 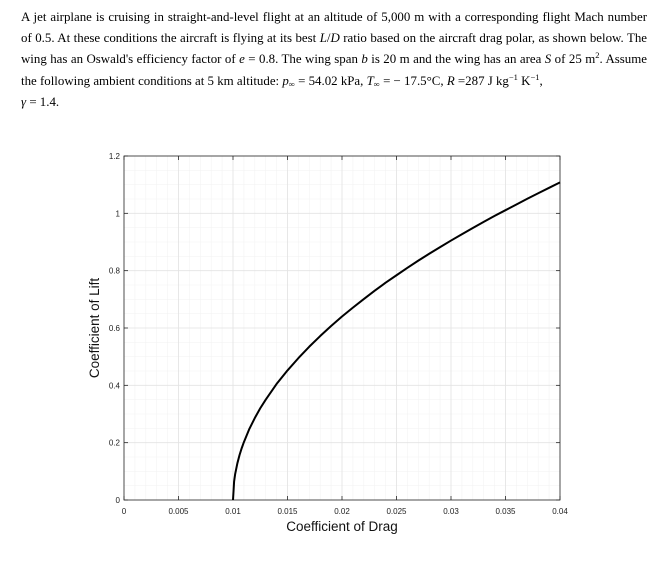 I want to click on symbol-t: T, so click(x=370, y=80).